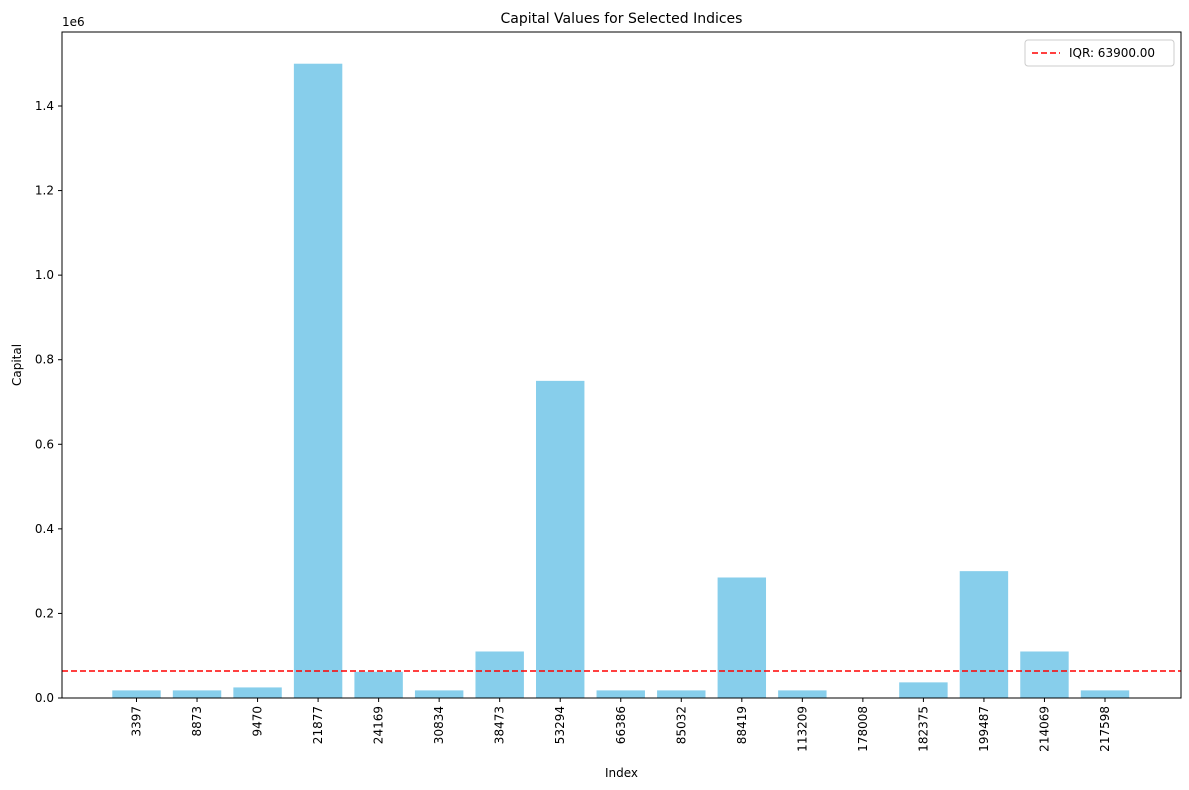 The height and width of the screenshot is (790, 1189). What do you see at coordinates (73, 22) in the screenshot?
I see `y-scale-label: 1e6` at bounding box center [73, 22].